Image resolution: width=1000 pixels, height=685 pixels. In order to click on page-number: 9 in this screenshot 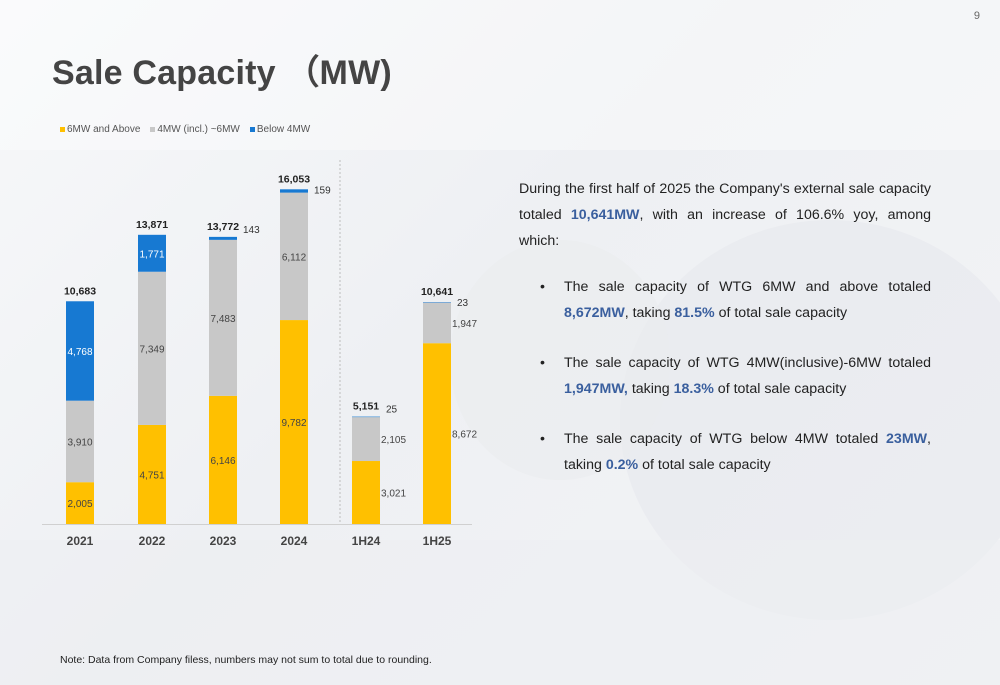, I will do `click(976, 16)`.